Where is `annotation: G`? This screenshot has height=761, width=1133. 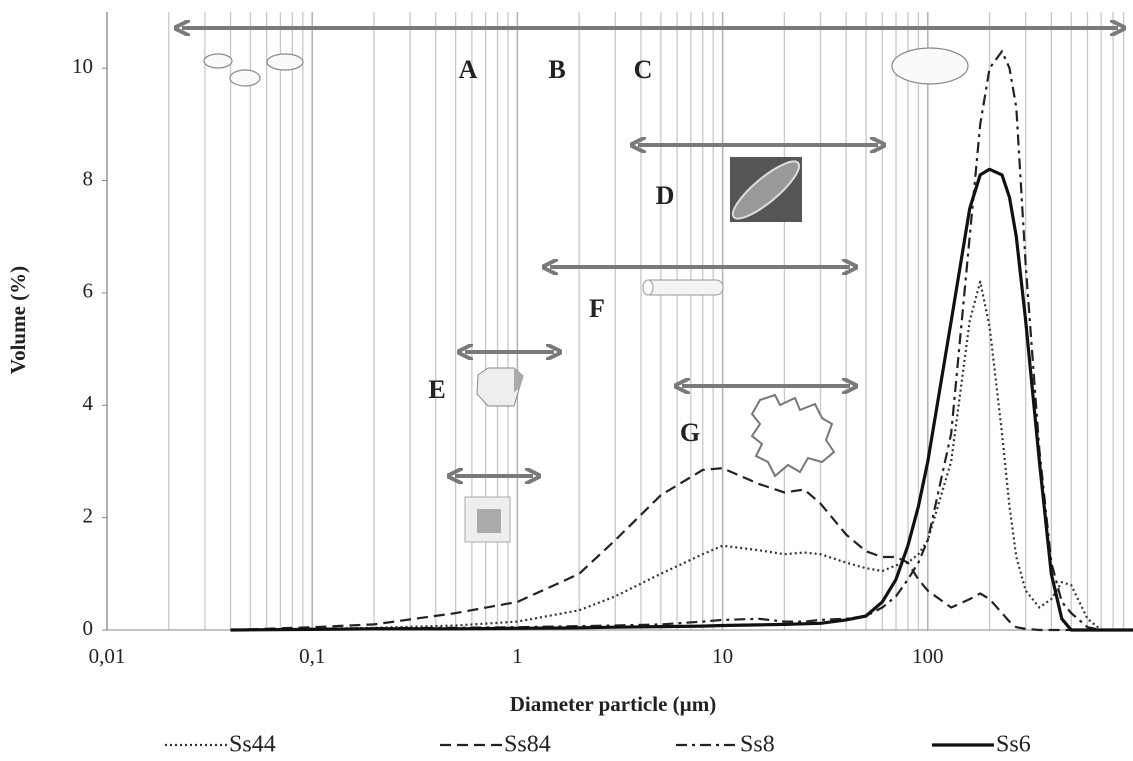
annotation: G is located at coordinates (690, 432).